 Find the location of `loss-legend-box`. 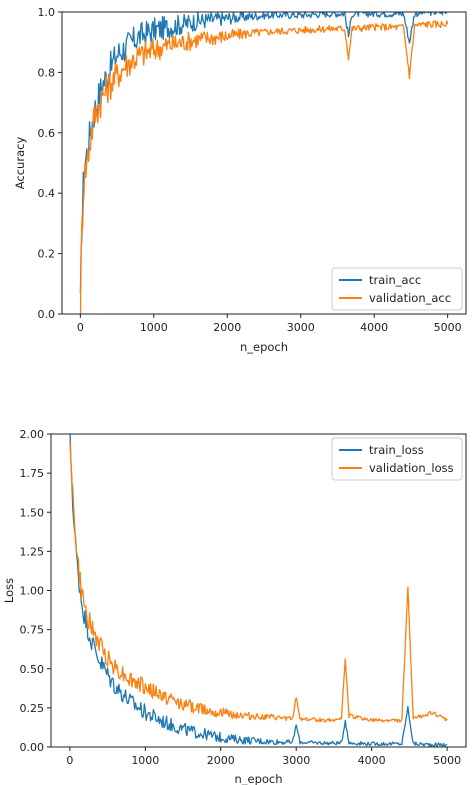

loss-legend-box is located at coordinates (397, 459).